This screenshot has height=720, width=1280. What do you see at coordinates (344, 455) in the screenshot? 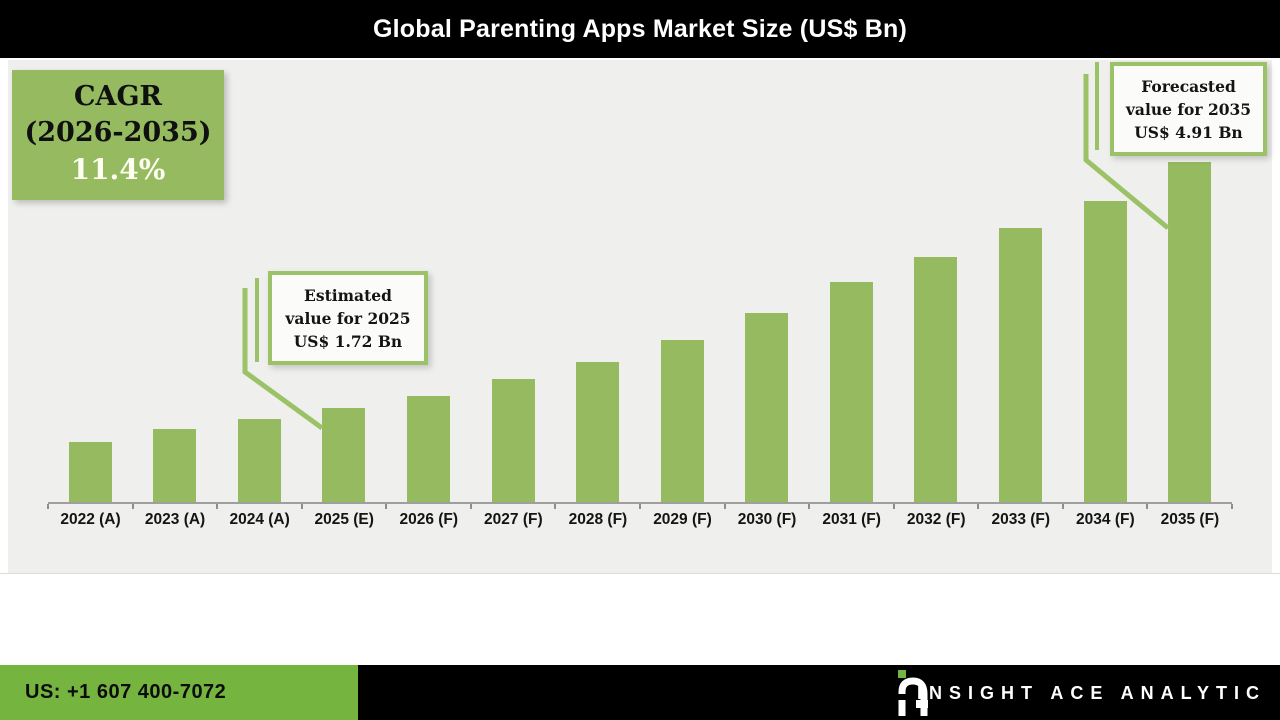
I see `chart-bar-2025` at bounding box center [344, 455].